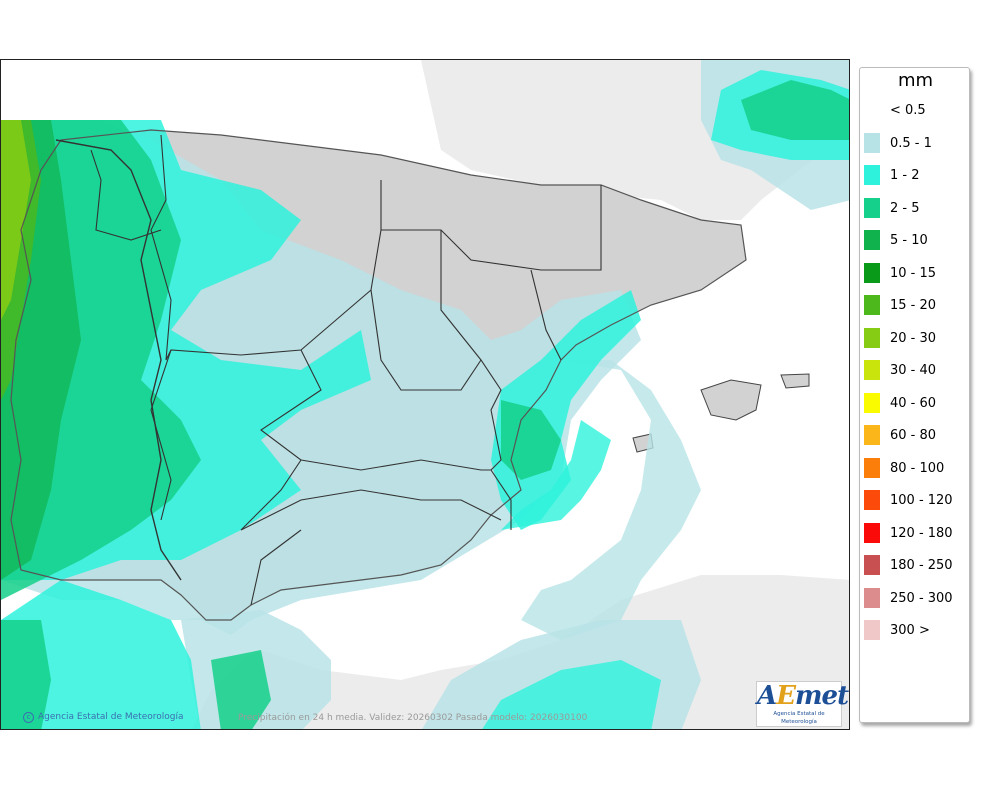 This screenshot has height=790, width=1000. I want to click on aemet-logo: AEmet Agencia Estatal de Meteorología, so click(802, 704).